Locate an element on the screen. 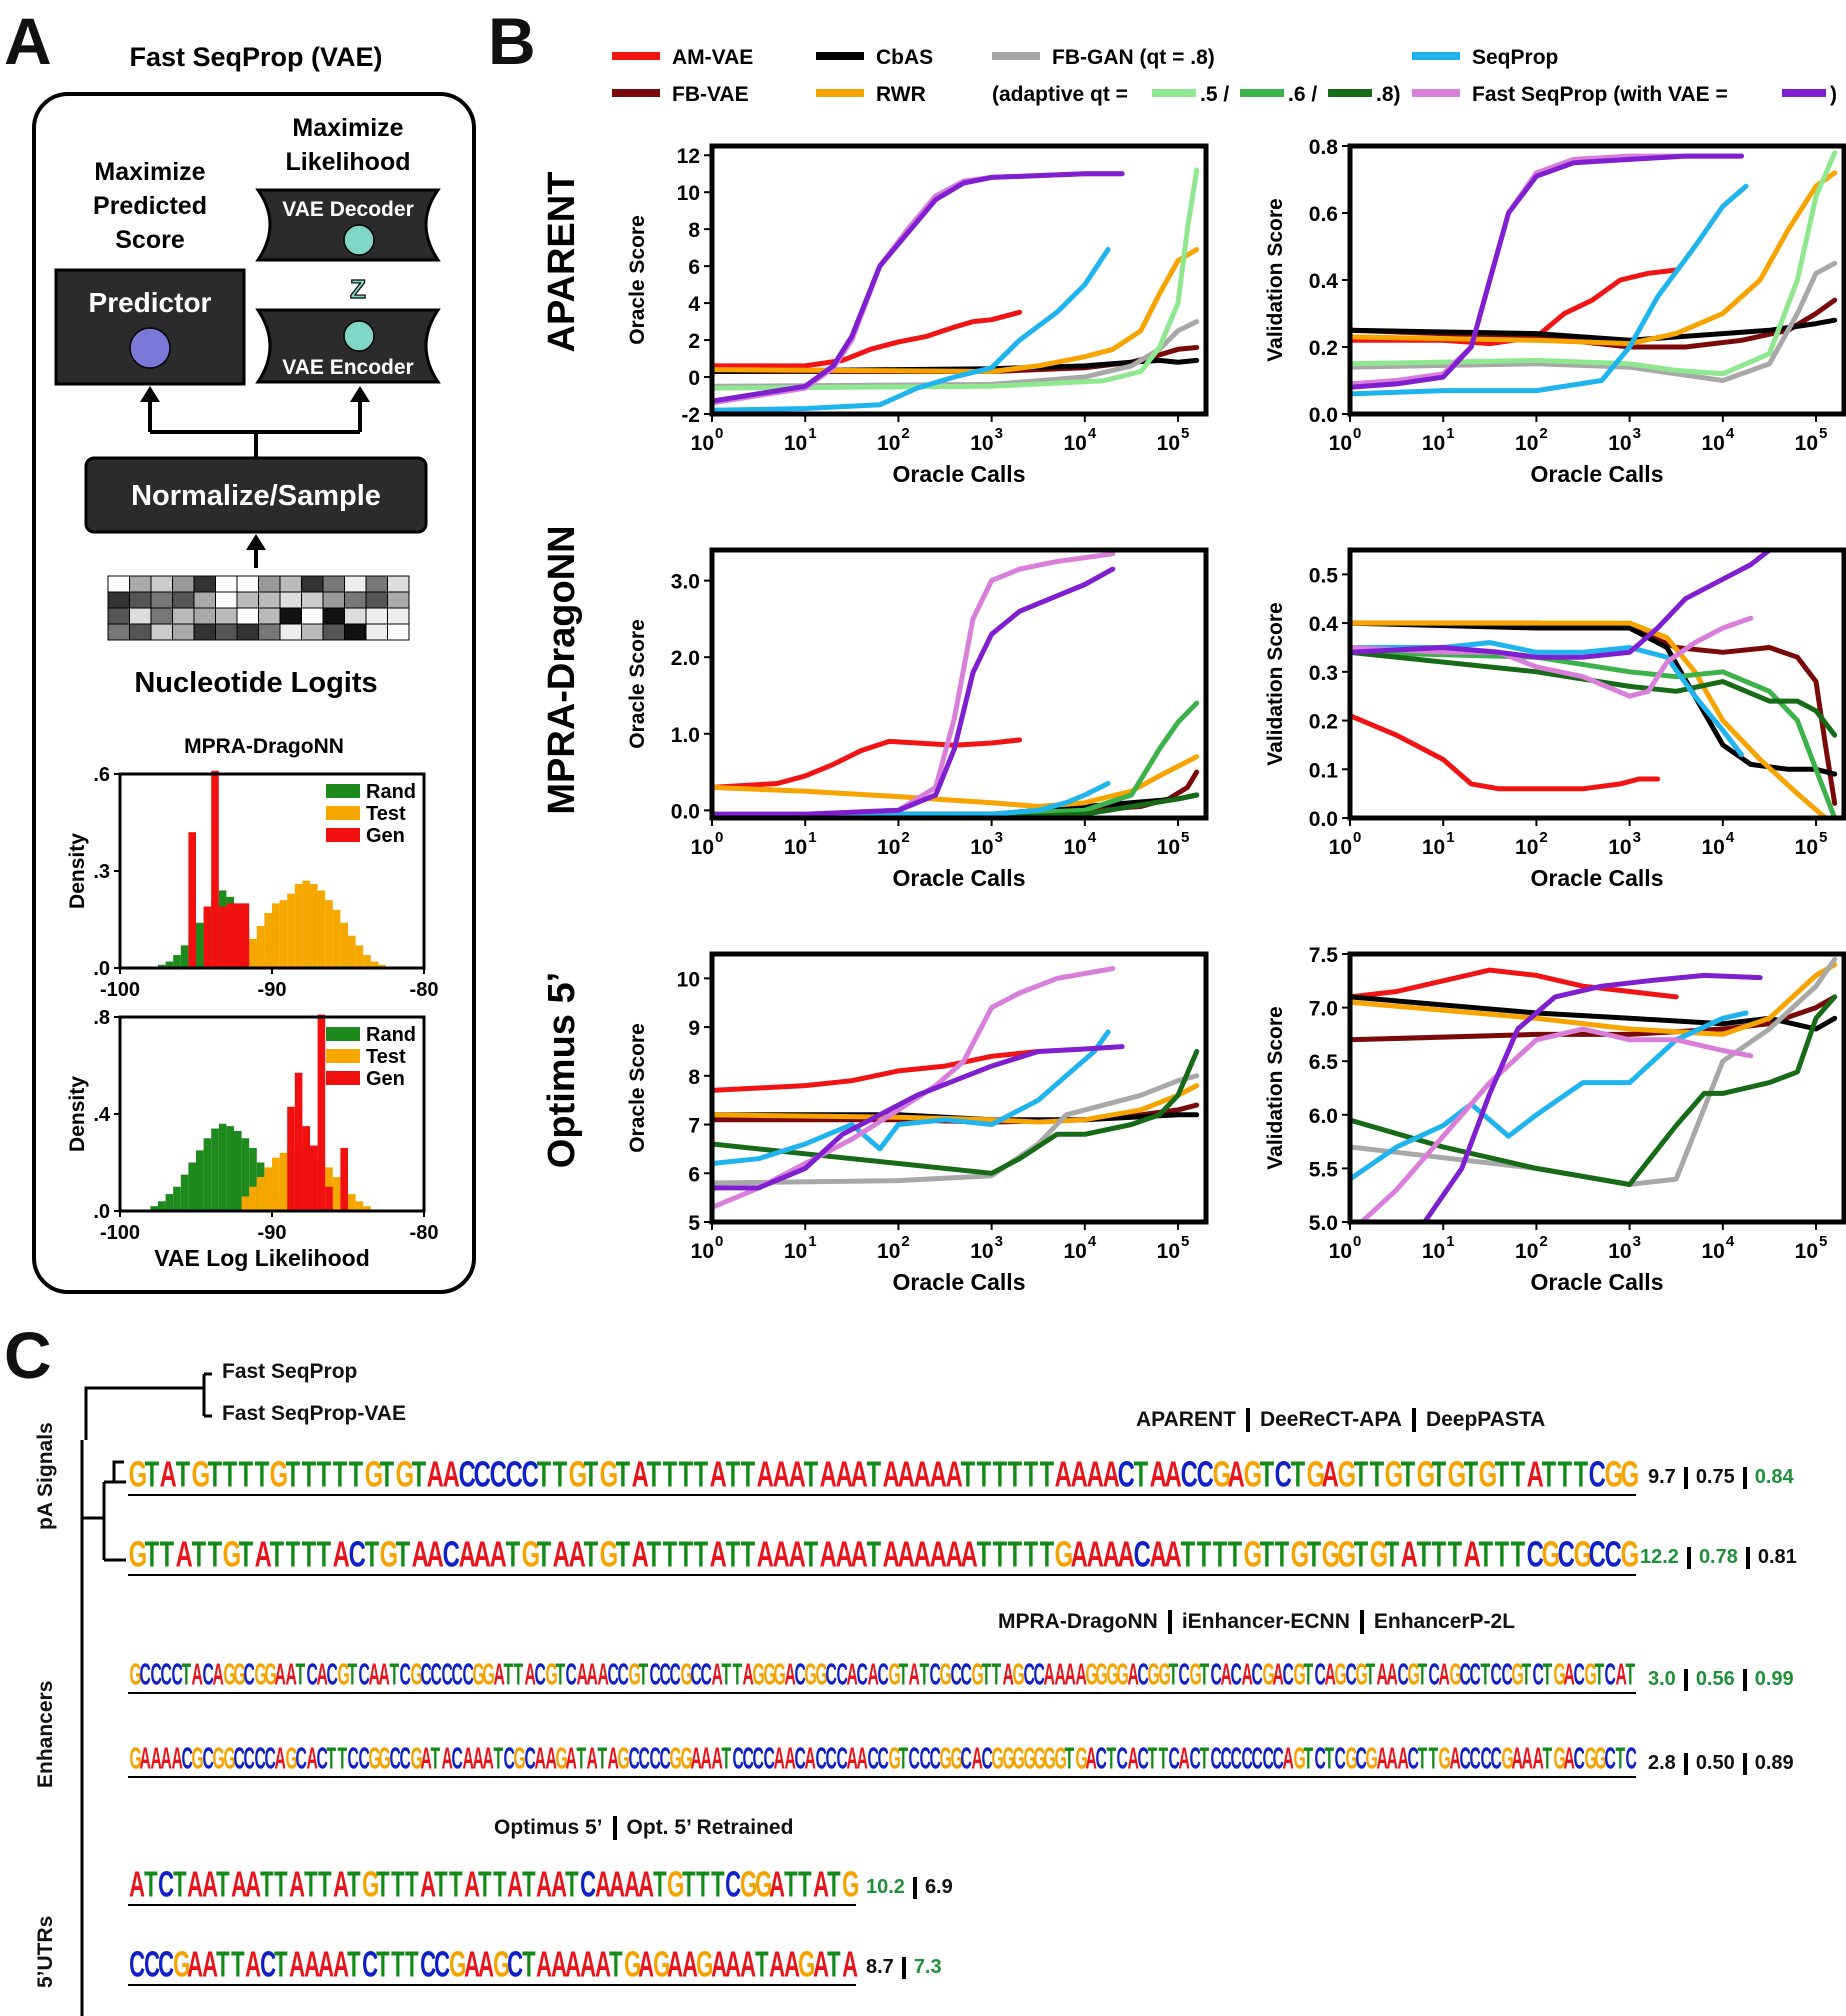  normalize-sample-box is located at coordinates (256, 495).